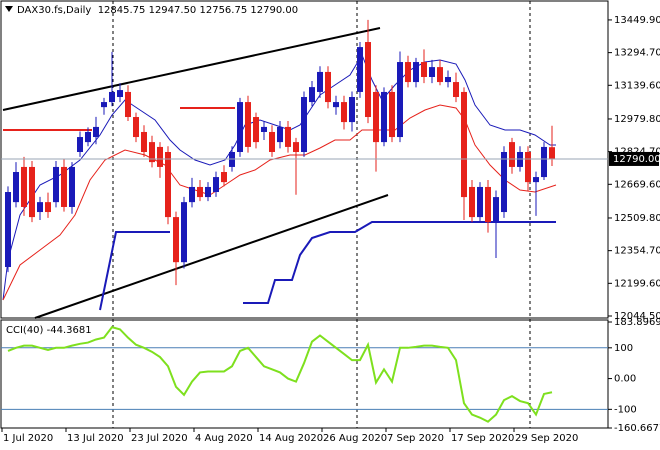 The image size is (660, 450). What do you see at coordinates (291, 438) in the screenshot?
I see `x-tick-label: 14 Aug 2020` at bounding box center [291, 438].